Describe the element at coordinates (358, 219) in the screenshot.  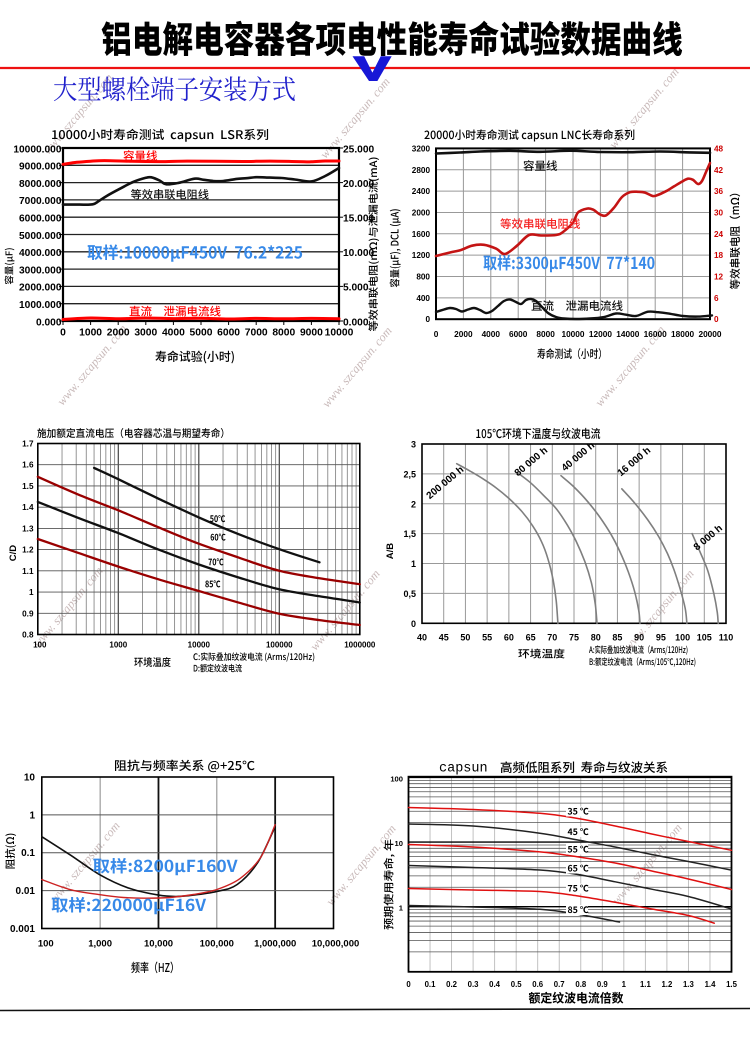
I see `svg-text: 15.000` at that location.